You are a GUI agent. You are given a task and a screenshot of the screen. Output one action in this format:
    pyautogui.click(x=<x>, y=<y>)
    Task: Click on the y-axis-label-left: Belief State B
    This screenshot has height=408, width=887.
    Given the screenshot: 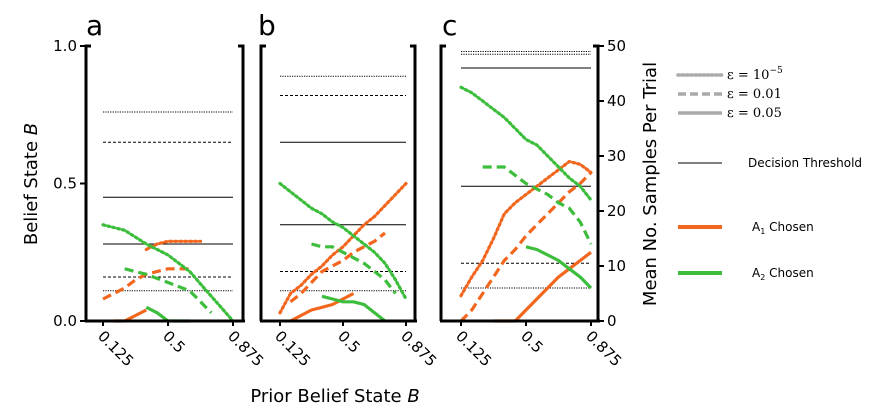 What is the action you would take?
    pyautogui.click(x=31, y=184)
    